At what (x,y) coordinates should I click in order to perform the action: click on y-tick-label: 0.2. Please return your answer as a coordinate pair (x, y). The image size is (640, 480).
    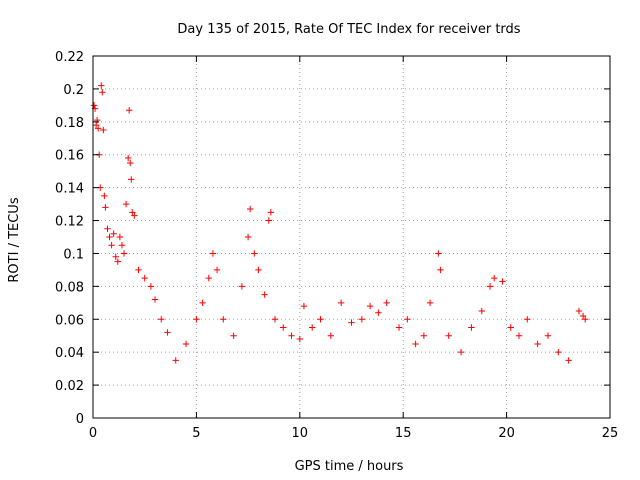
    Looking at the image, I should click on (73, 90).